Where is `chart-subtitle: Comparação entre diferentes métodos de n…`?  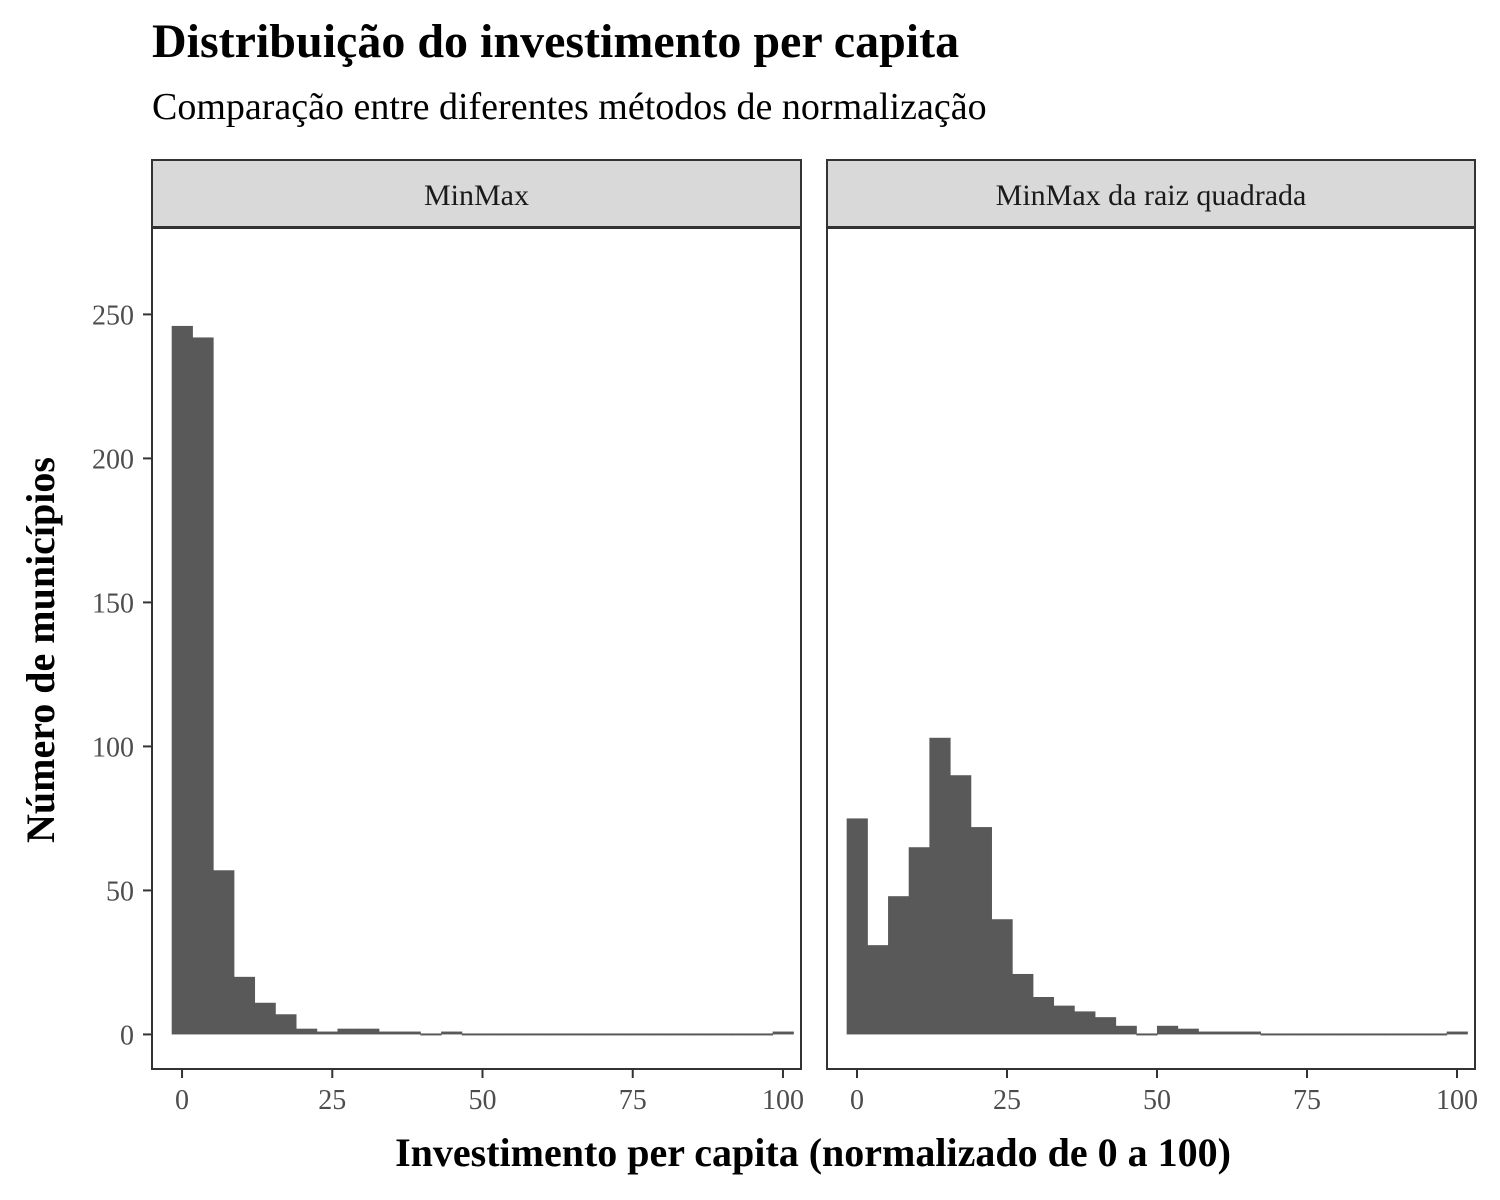 chart-subtitle: Comparação entre diferentes métodos de n… is located at coordinates (569, 107).